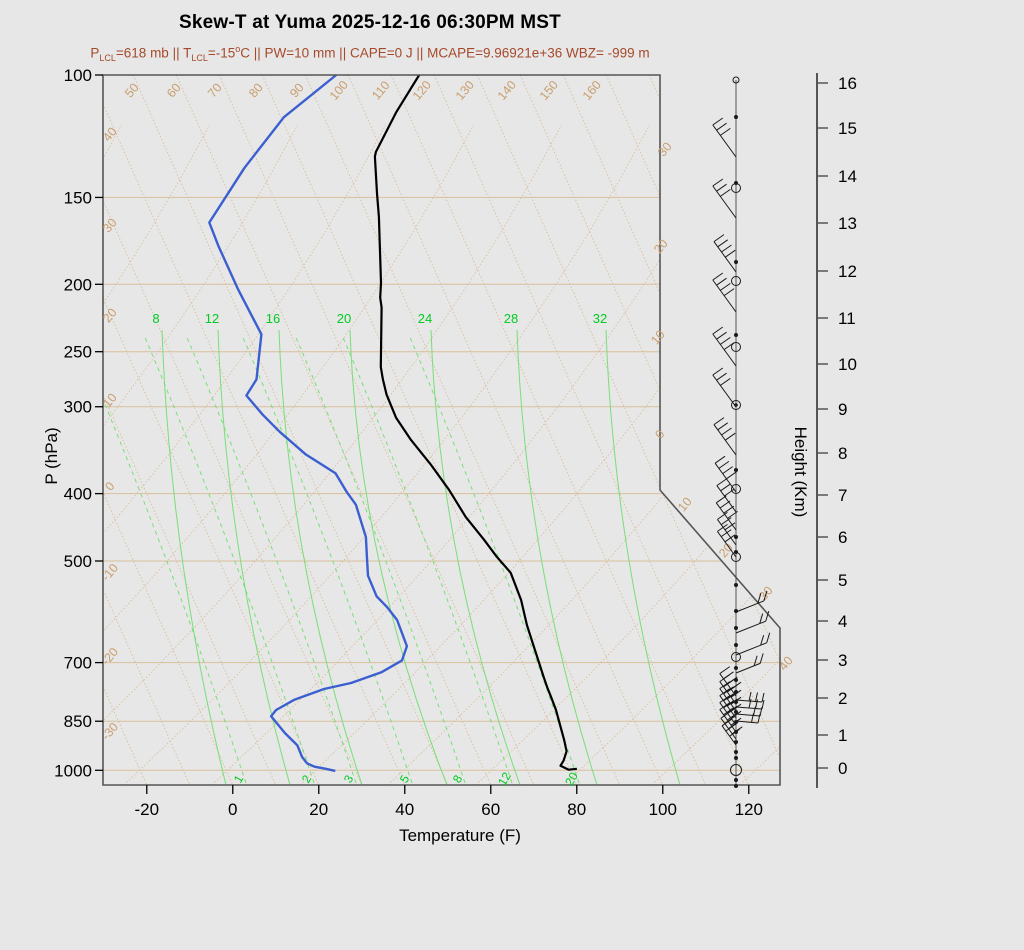 This screenshot has width=1024, height=950. What do you see at coordinates (507, 90) in the screenshot?
I see `svg-text: 140` at bounding box center [507, 90].